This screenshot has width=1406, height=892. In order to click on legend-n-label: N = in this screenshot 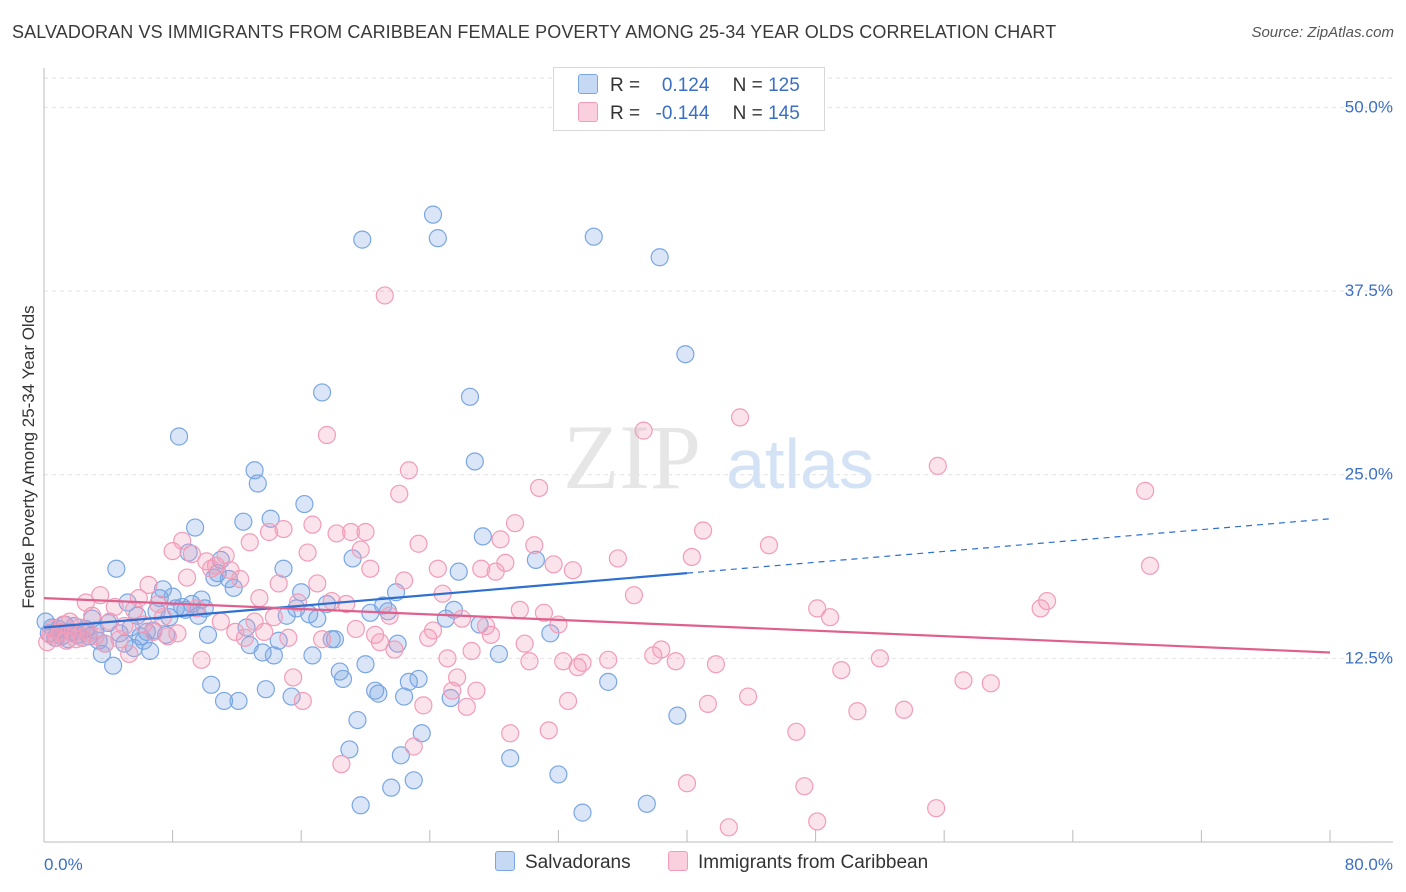, I will do `click(747, 85)`.